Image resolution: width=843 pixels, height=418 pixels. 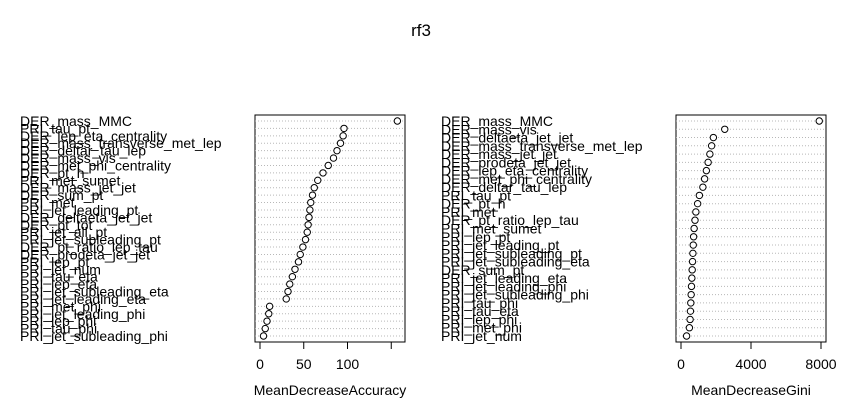 I want to click on data-point-der-mass-vis, so click(x=333, y=158).